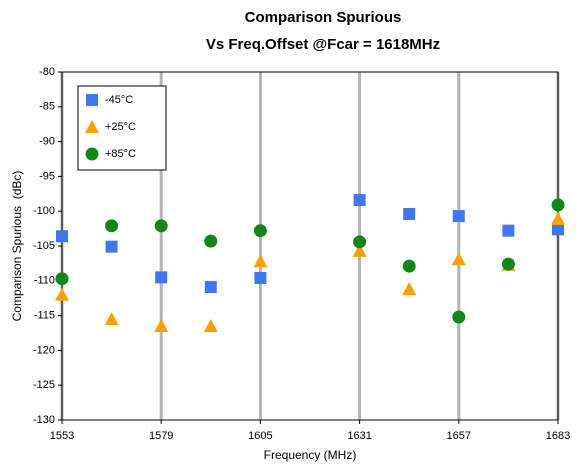  I want to click on x-tick-label: 1605, so click(260, 436).